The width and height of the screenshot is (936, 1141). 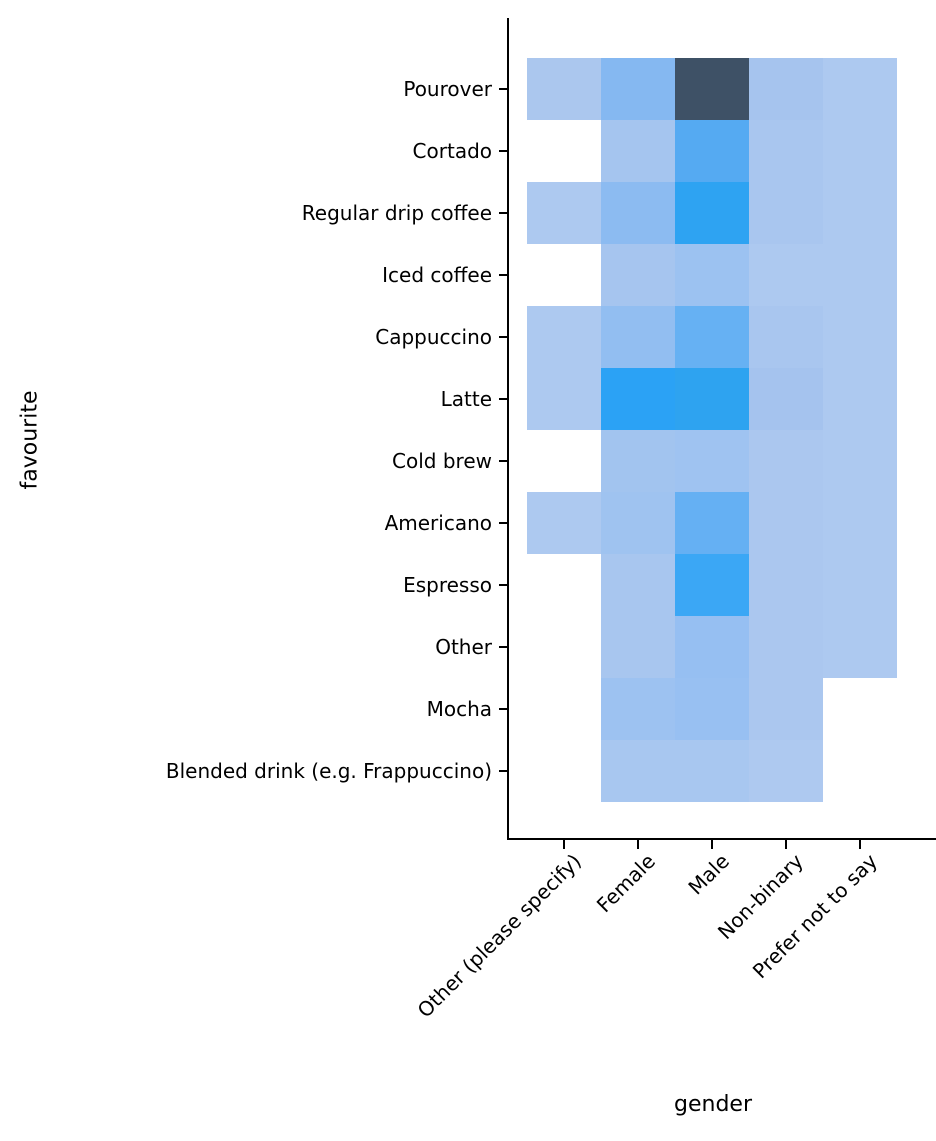 I want to click on y-tick-label: Other, so click(x=463, y=647).